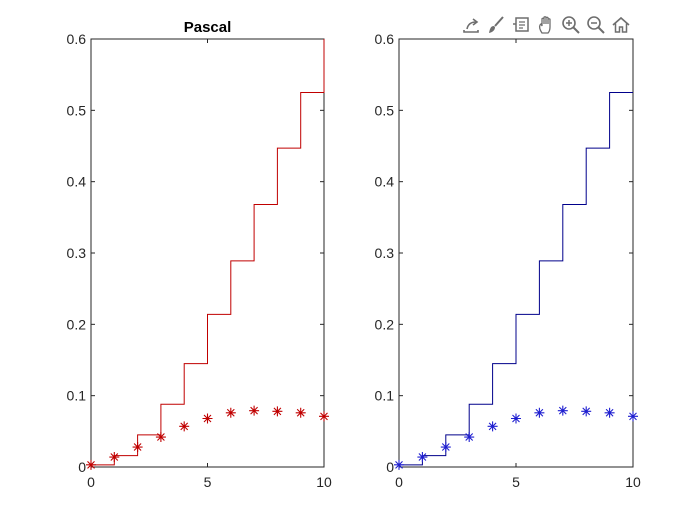 The width and height of the screenshot is (700, 525). I want to click on zoom-out-icon, so click(595, 25).